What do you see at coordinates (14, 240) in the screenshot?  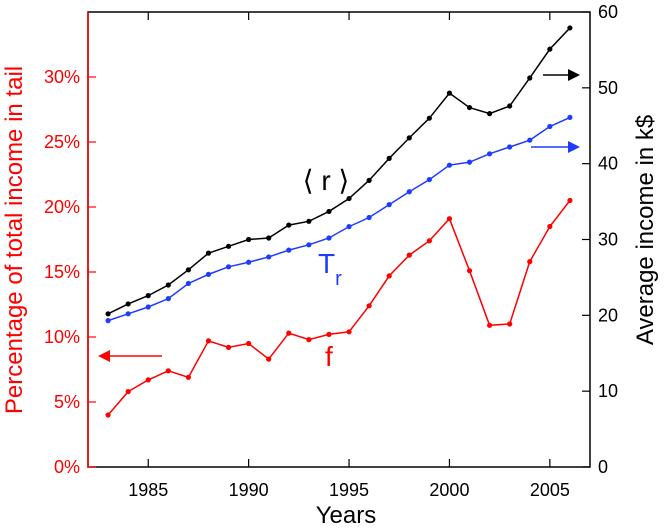 I see `left-y-axis-title: Percentage of total income in tail` at bounding box center [14, 240].